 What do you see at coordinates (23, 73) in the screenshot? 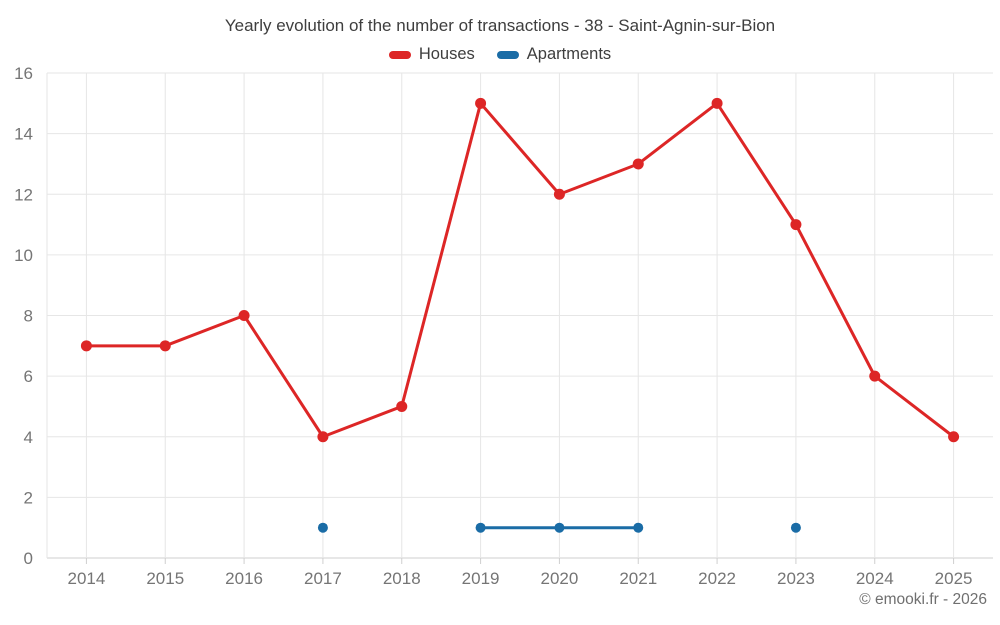
I see `y-tick-label: 16` at bounding box center [23, 73].